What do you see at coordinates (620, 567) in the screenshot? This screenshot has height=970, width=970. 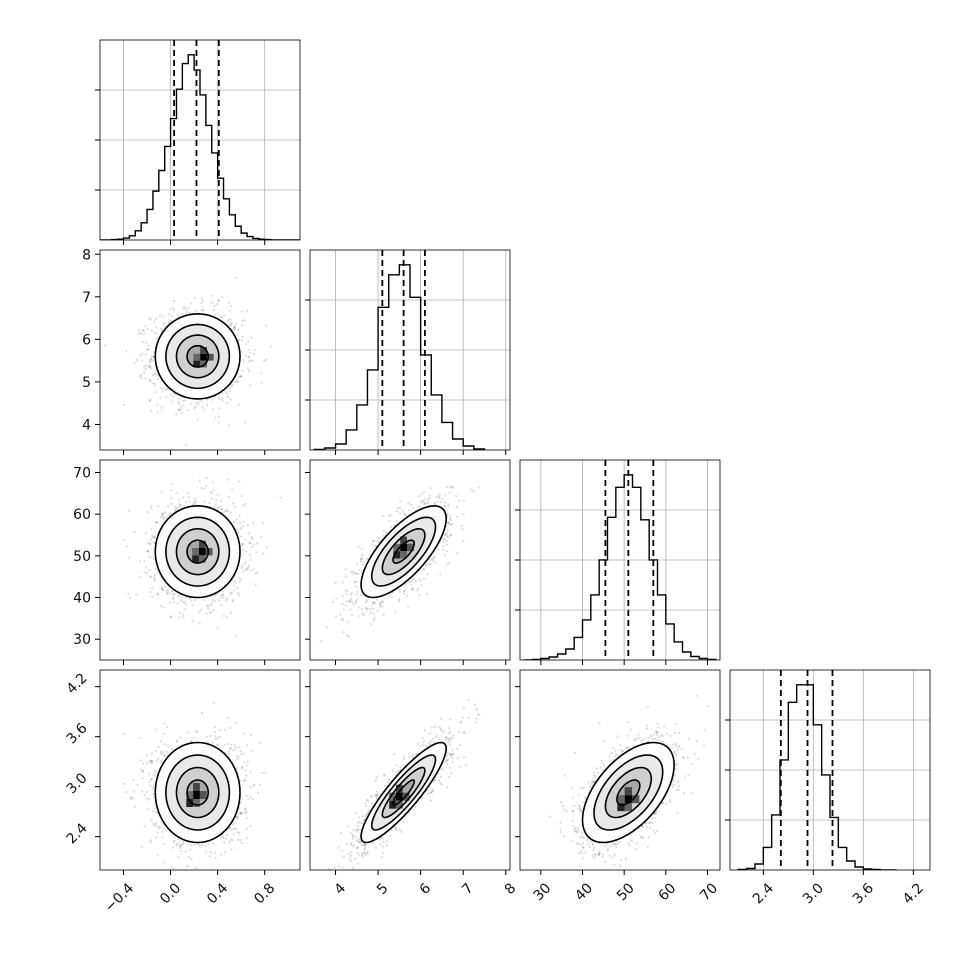 I see `histogram-step-line` at bounding box center [620, 567].